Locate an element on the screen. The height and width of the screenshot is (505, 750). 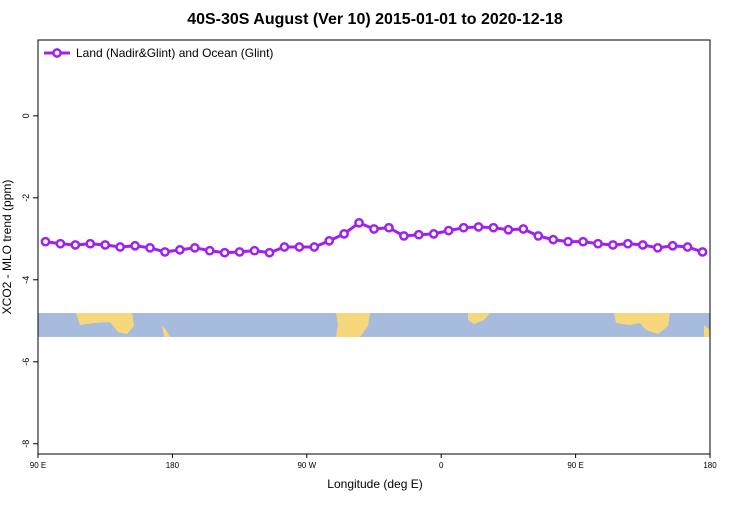
y-tick-label: -4 is located at coordinates (26, 280).